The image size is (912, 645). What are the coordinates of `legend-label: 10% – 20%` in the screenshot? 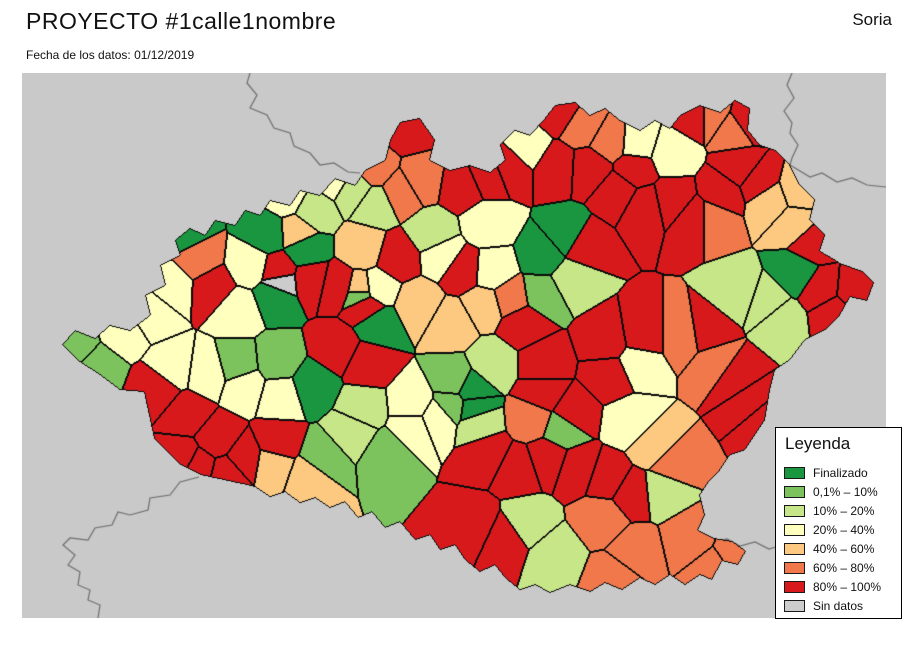 It's located at (844, 510).